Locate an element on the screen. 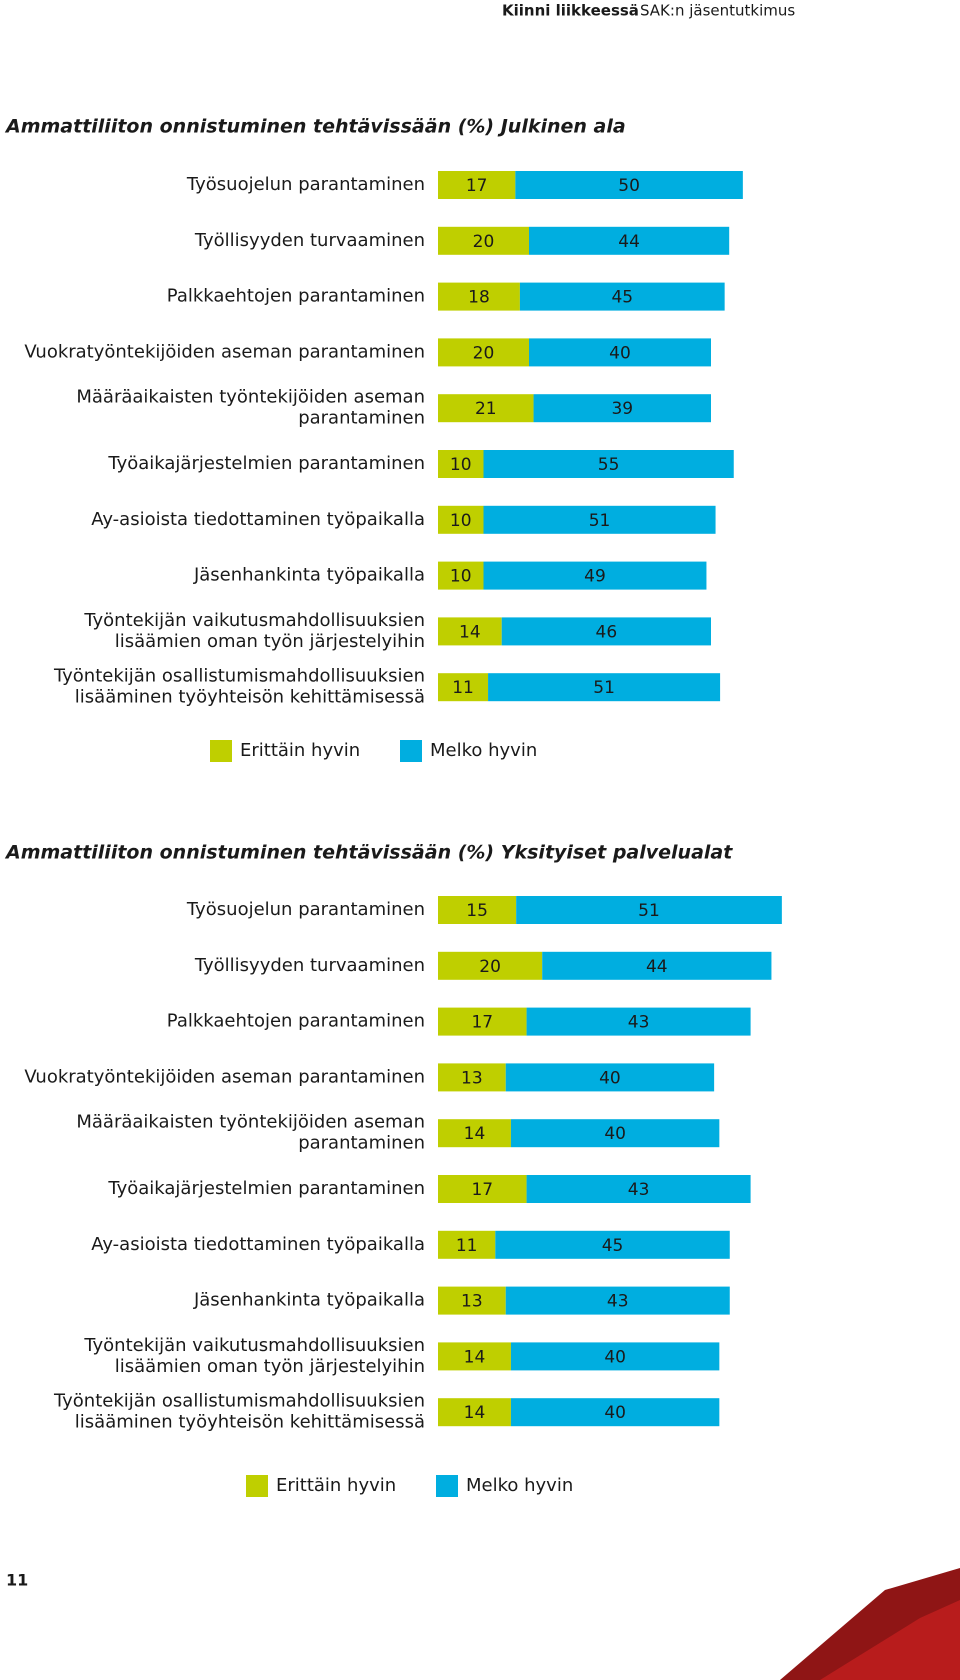 The height and width of the screenshot is (1680, 960). category-label: Työaikajärjestelmien parantaminen is located at coordinates (266, 463).